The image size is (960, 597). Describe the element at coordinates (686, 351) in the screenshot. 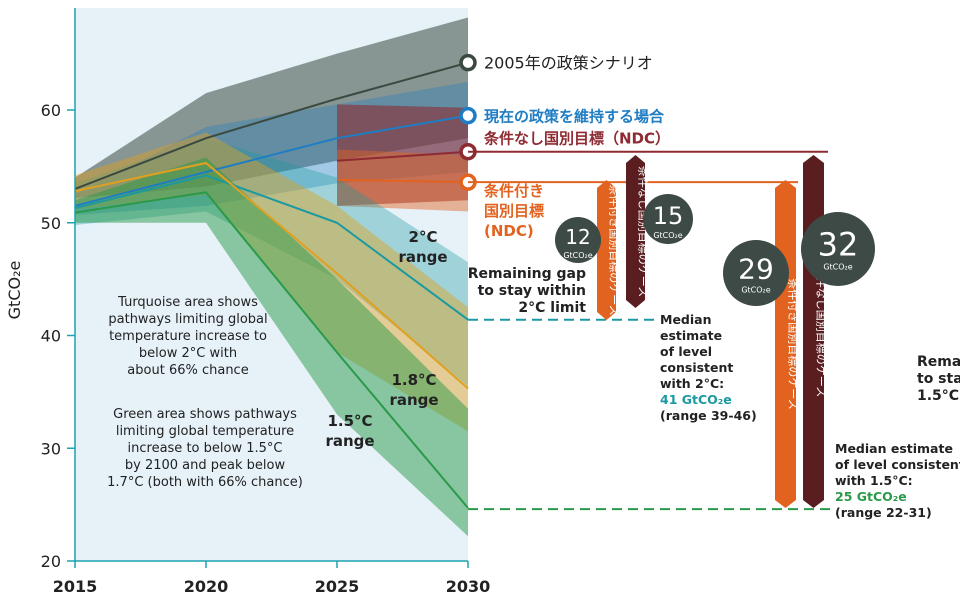

I see `median-2c-text: of level` at that location.